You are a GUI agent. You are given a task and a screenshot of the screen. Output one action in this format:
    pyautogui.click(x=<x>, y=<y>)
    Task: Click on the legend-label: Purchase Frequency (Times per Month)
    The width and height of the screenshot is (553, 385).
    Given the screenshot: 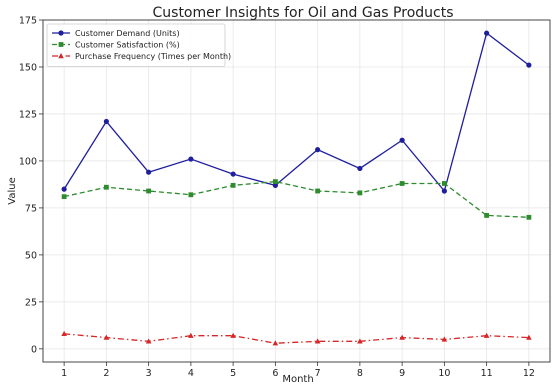 What is the action you would take?
    pyautogui.click(x=153, y=56)
    